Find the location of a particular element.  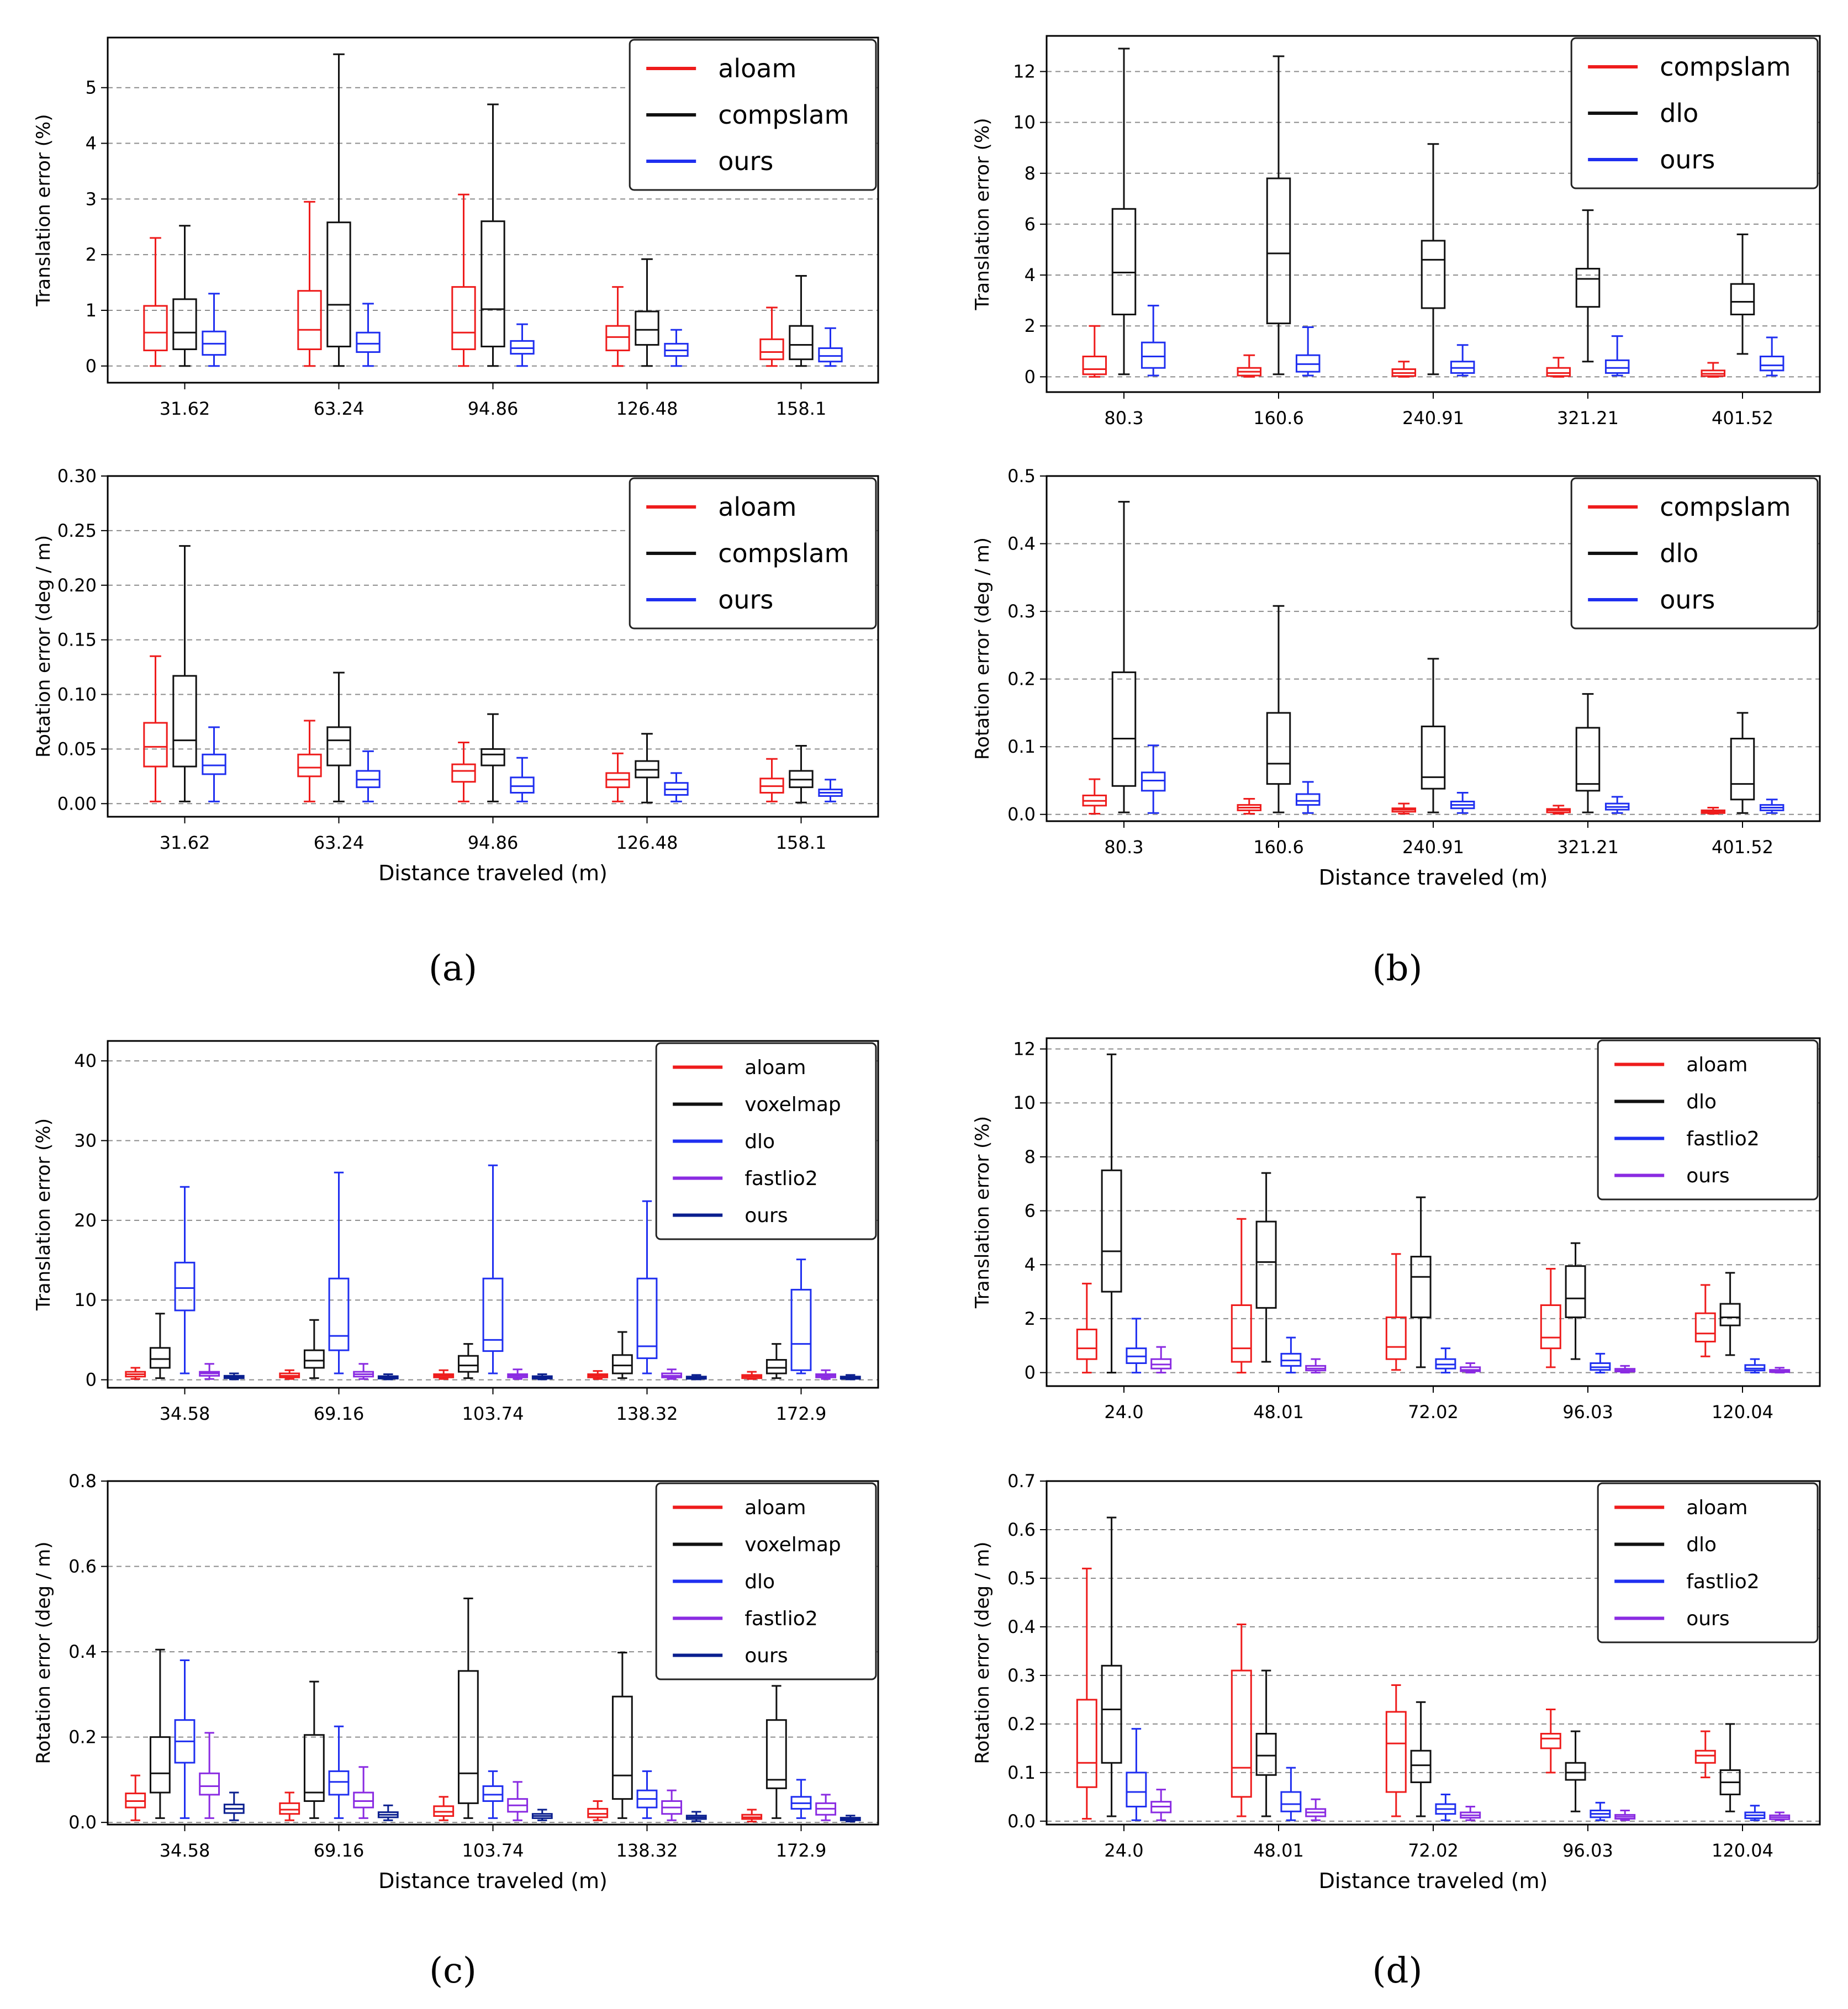

x-tick-label: 103.74 is located at coordinates (493, 1850).